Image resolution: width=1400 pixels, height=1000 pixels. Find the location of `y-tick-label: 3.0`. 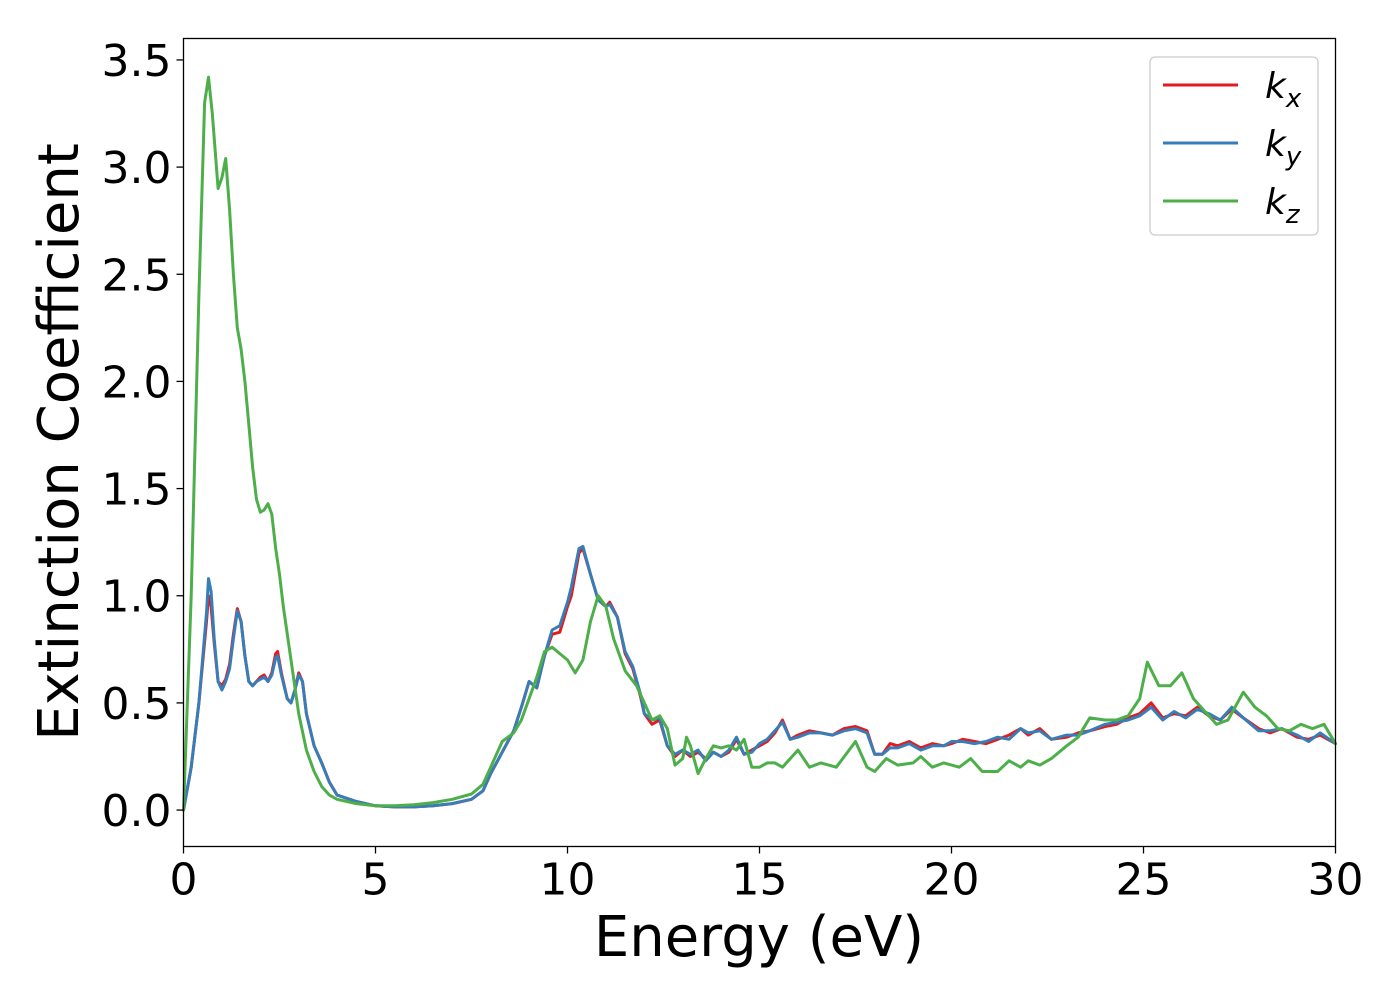

y-tick-label: 3.0 is located at coordinates (137, 168).